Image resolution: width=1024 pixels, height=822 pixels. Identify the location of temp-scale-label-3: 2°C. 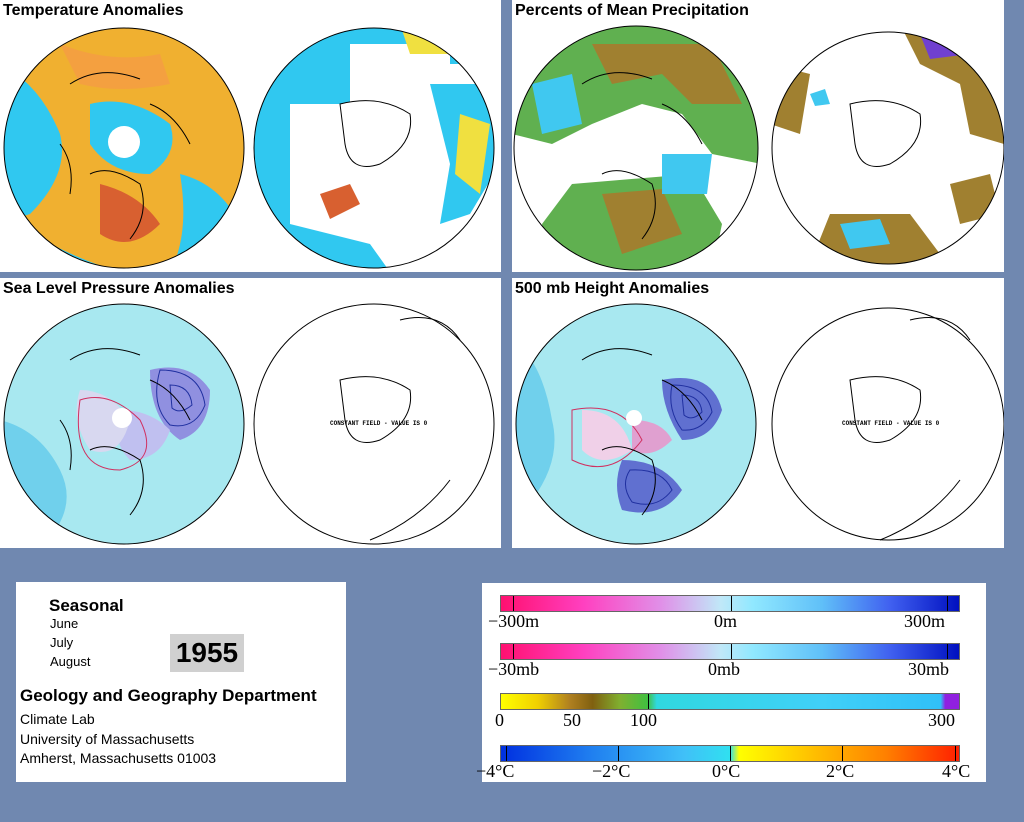
(840, 771).